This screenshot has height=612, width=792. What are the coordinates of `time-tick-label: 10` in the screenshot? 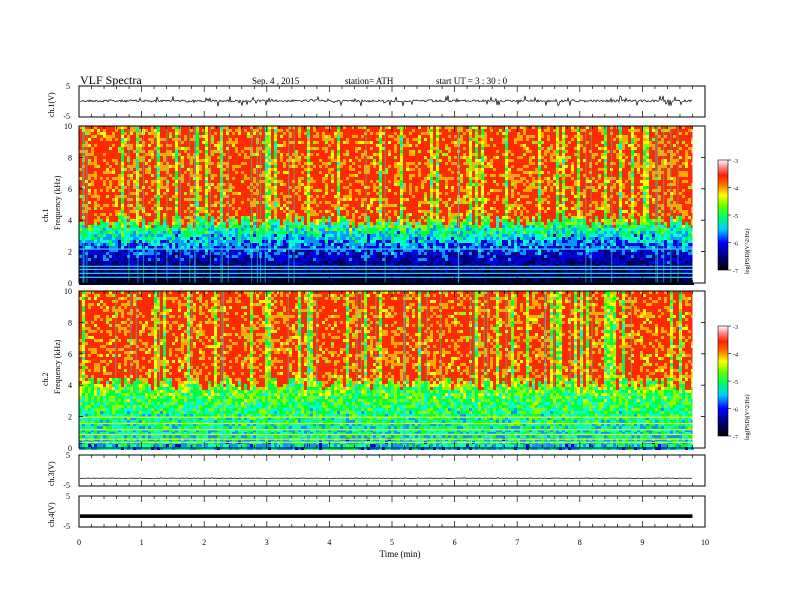 It's located at (705, 542).